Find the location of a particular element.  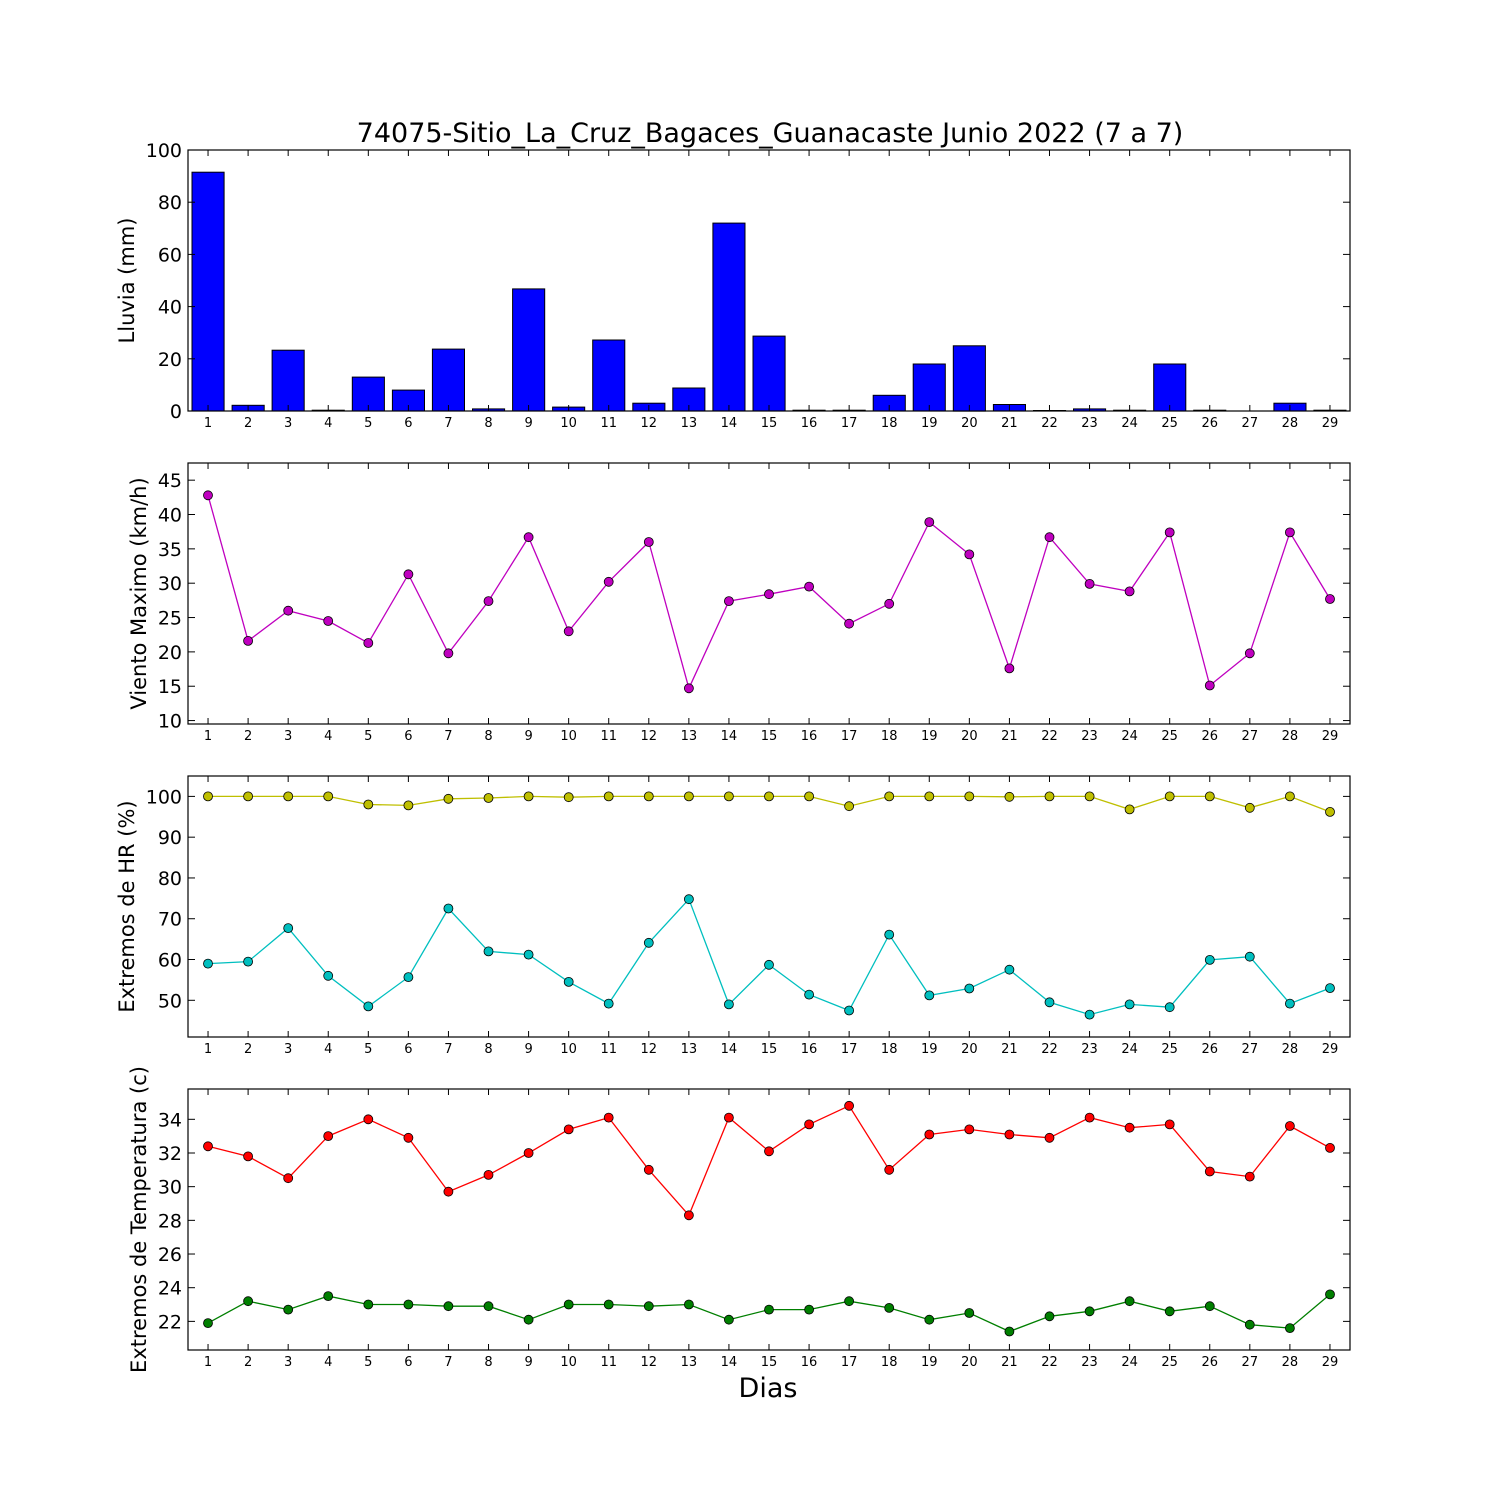

bar is located at coordinates (448, 380).